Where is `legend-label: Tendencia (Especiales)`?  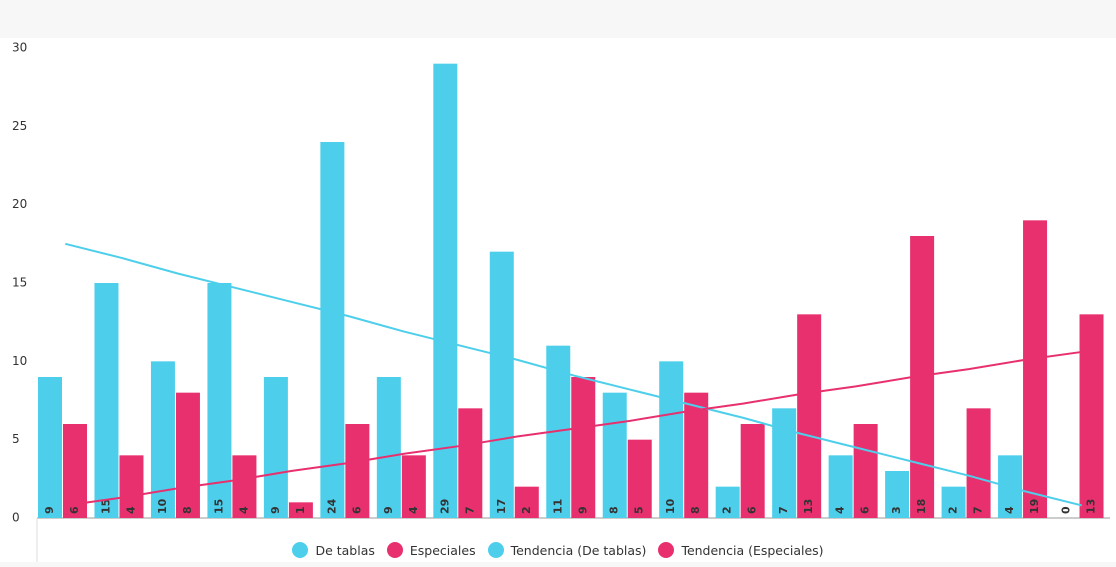
legend-label: Tendencia (Especiales) is located at coordinates (752, 550).